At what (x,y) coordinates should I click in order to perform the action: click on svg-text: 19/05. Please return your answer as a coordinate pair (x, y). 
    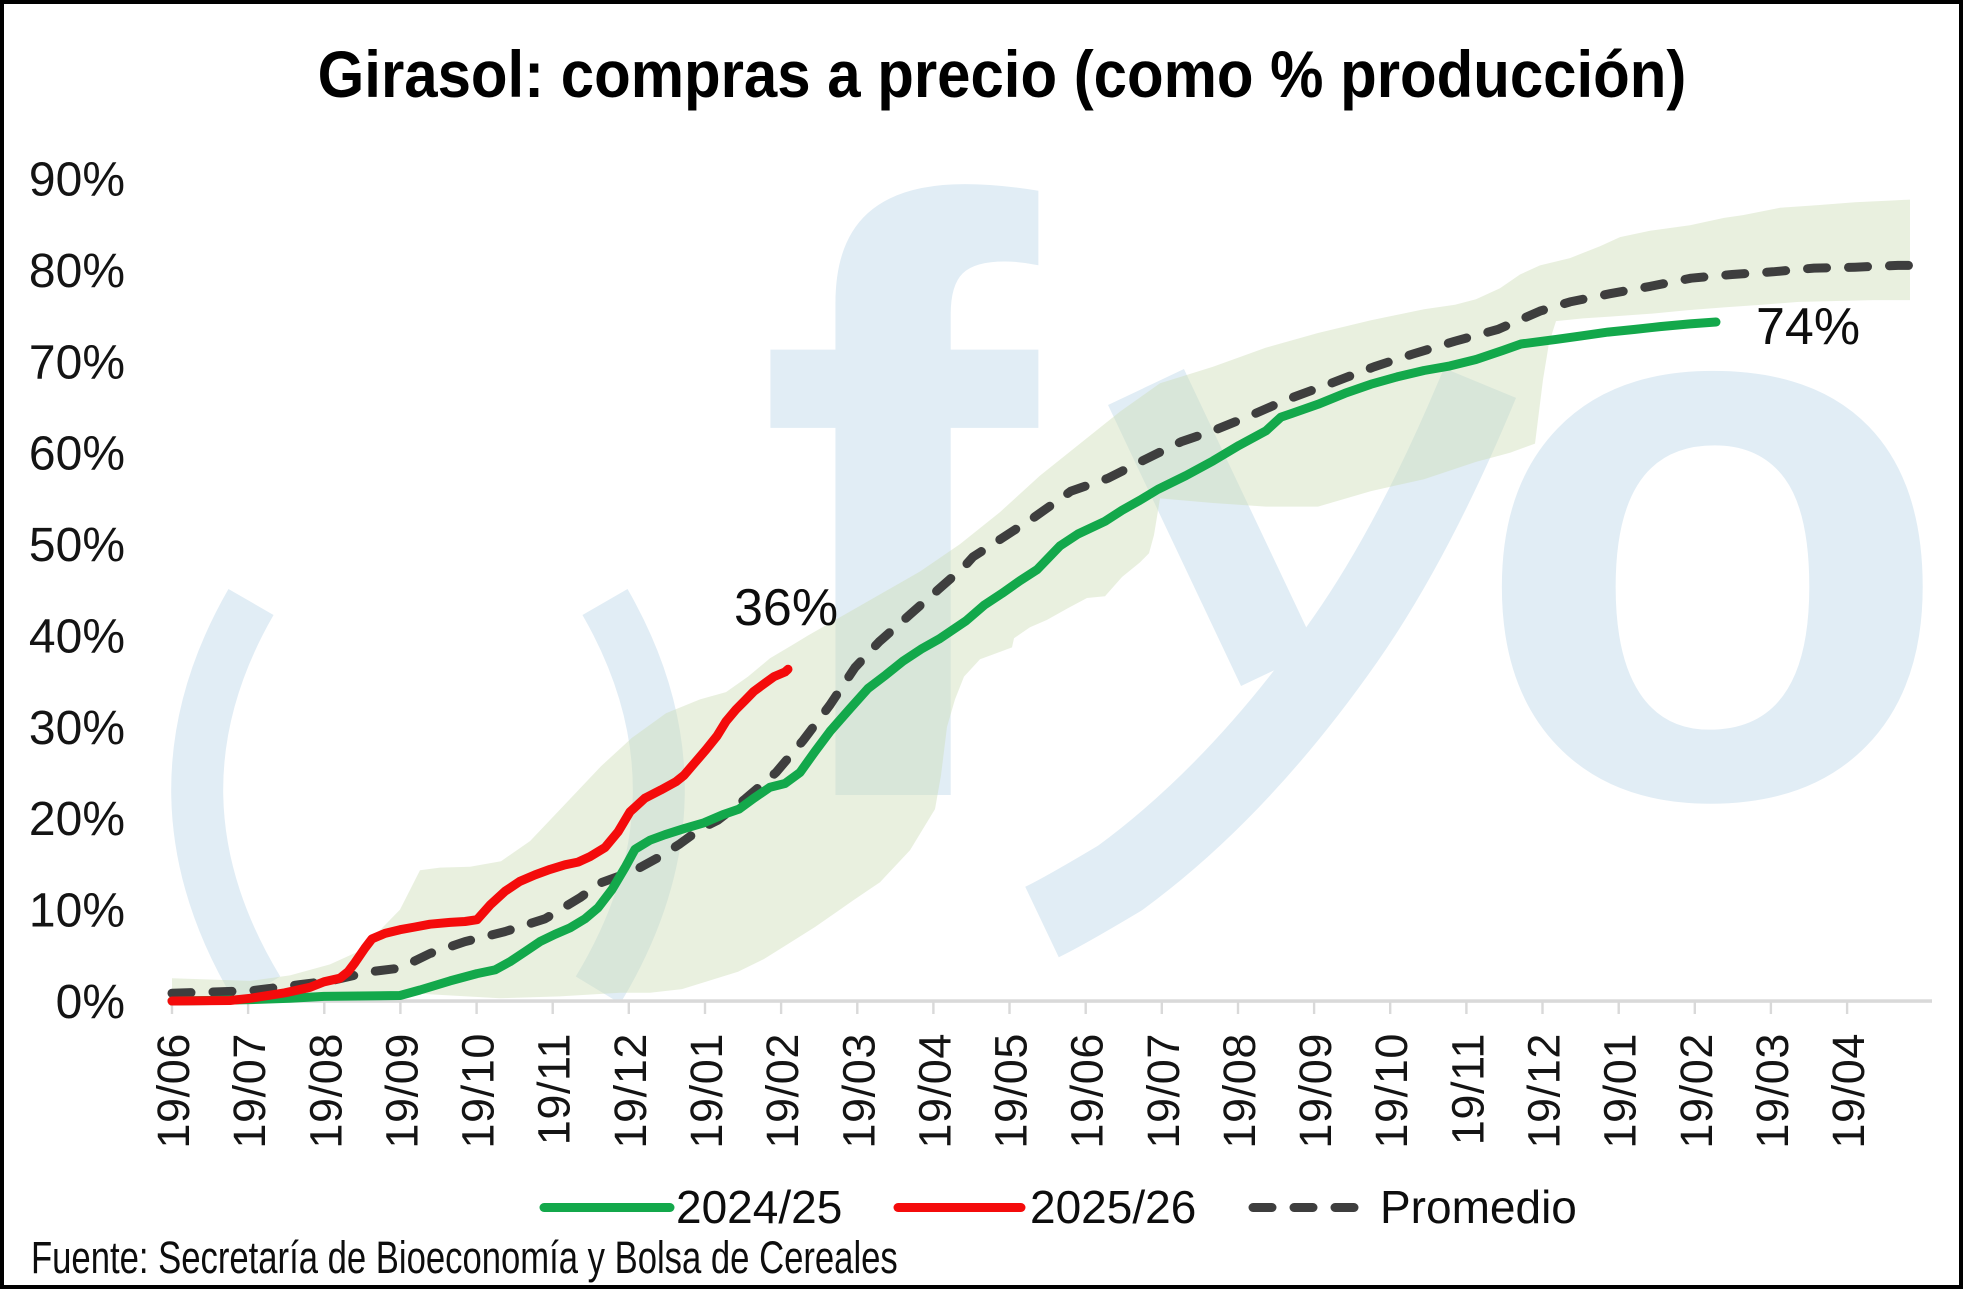
    Looking at the image, I should click on (1011, 1091).